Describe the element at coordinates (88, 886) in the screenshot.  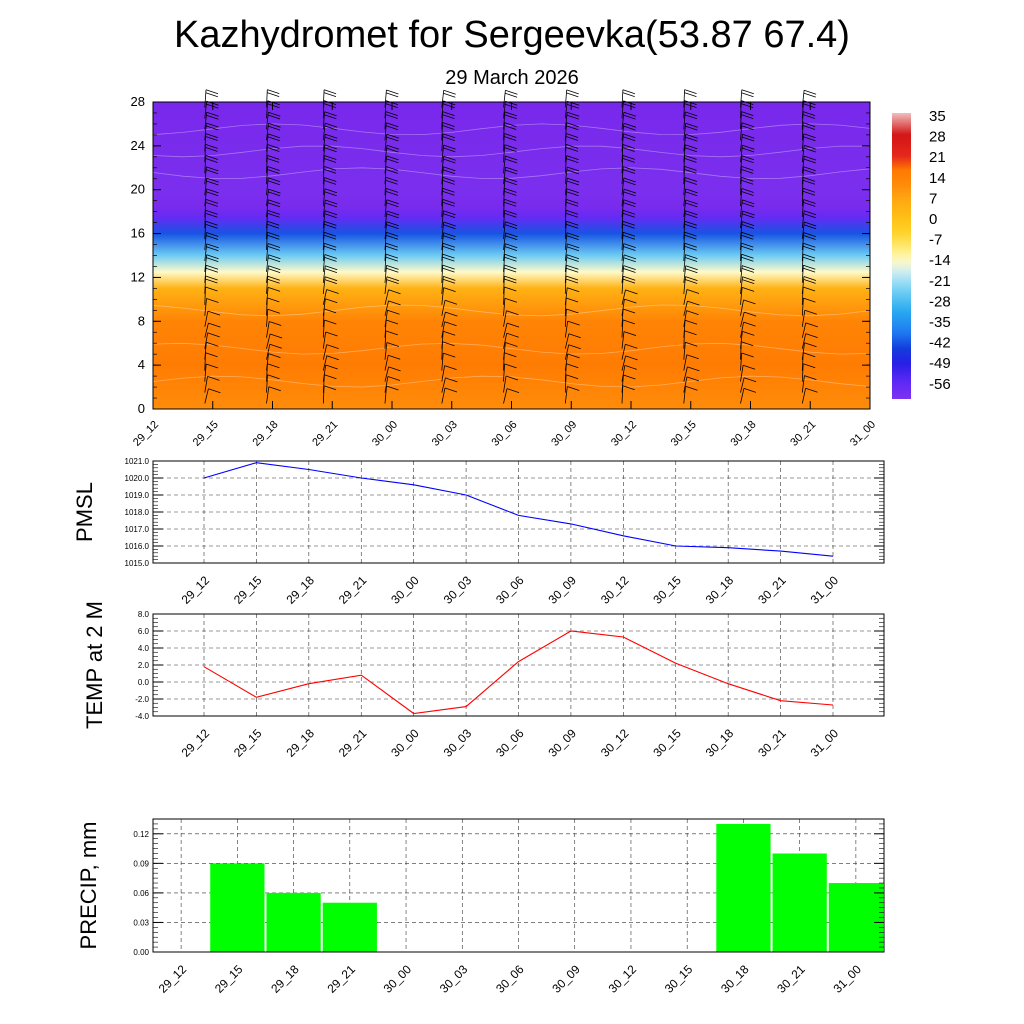
I see `precip-ylabel: PRECIP, mm` at that location.